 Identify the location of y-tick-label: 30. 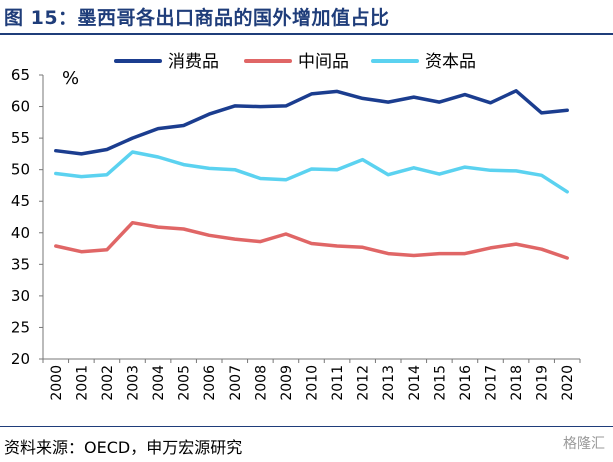
(20, 296).